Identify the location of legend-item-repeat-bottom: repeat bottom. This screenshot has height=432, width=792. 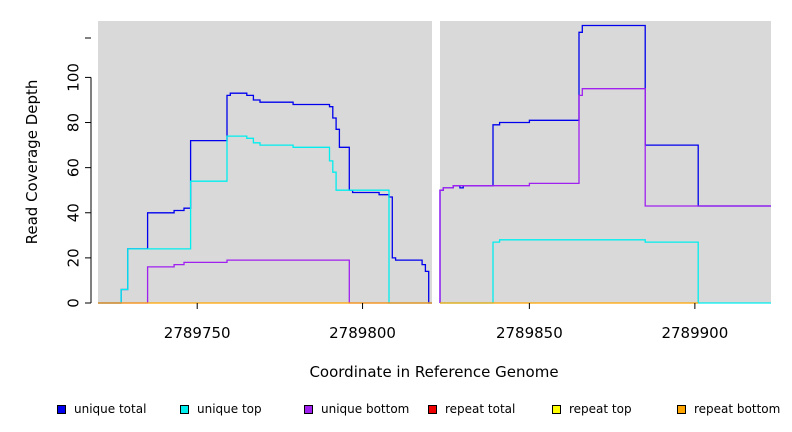
(728, 409).